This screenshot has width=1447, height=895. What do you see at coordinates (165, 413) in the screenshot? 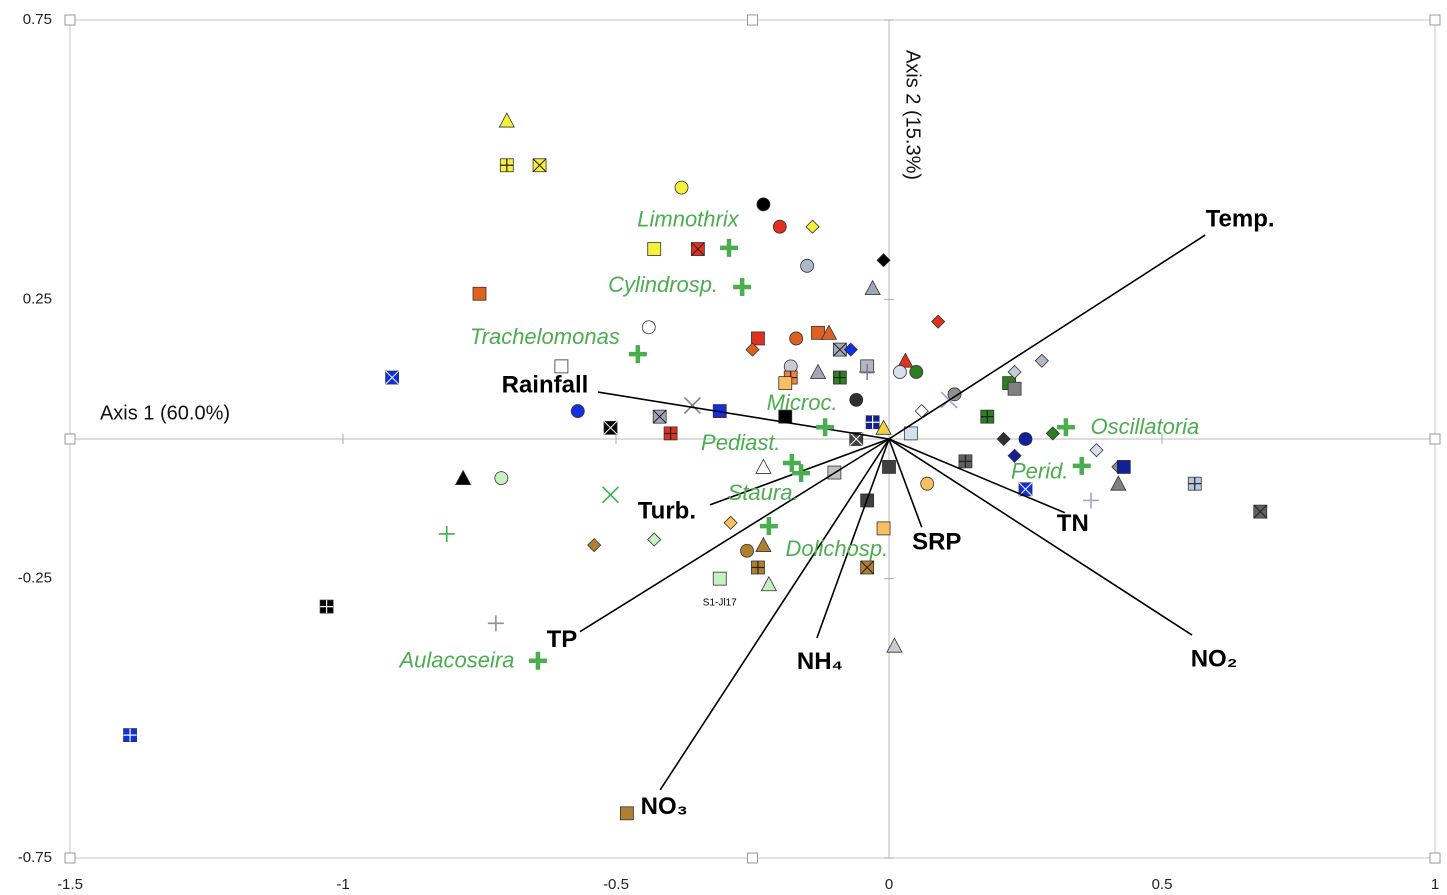
I see `x-axis-title: Axis 1 (60.0%)` at bounding box center [165, 413].